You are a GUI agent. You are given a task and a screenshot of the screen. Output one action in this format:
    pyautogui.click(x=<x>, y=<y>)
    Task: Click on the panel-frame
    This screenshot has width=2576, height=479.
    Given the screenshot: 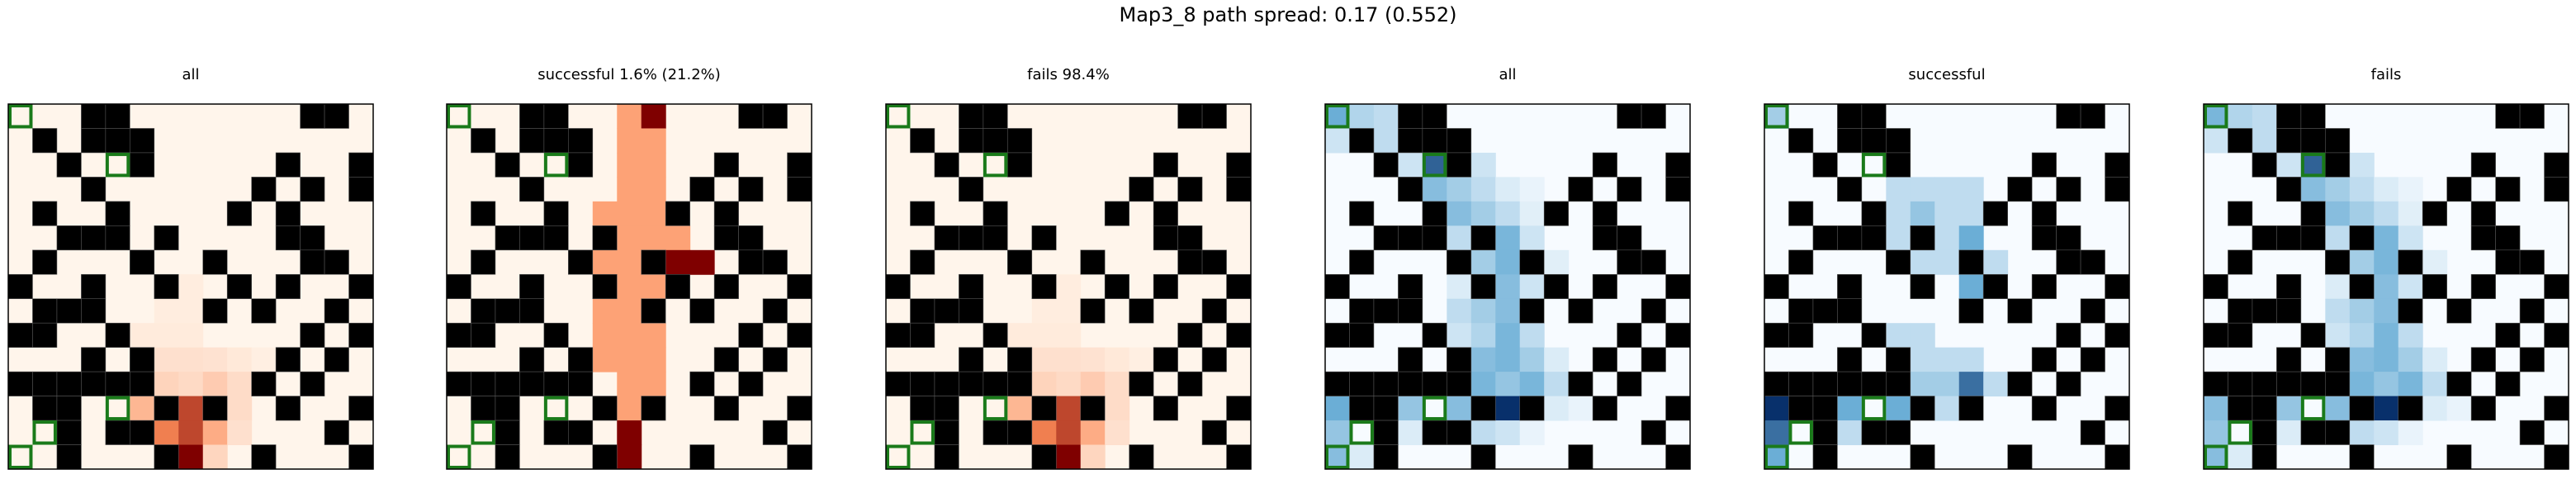 What is the action you would take?
    pyautogui.click(x=1507, y=287)
    